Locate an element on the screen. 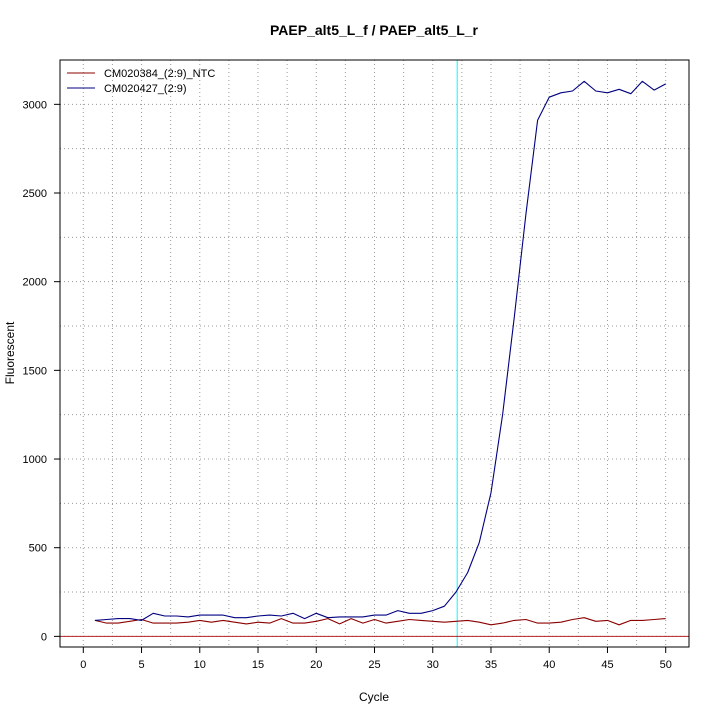 This screenshot has width=720, height=720. x-tick-label: 40 is located at coordinates (549, 665).